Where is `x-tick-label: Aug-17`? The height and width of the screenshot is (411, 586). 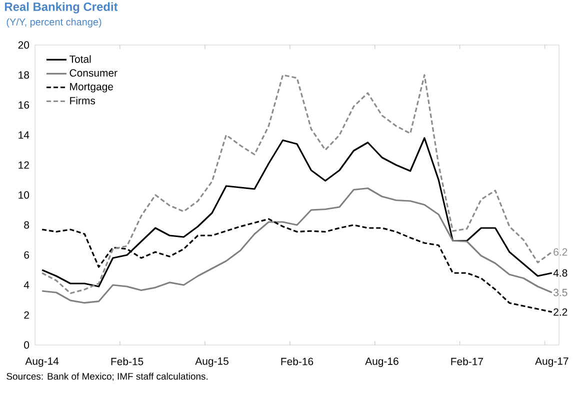
x-tick-label: Aug-17 is located at coordinates (551, 362).